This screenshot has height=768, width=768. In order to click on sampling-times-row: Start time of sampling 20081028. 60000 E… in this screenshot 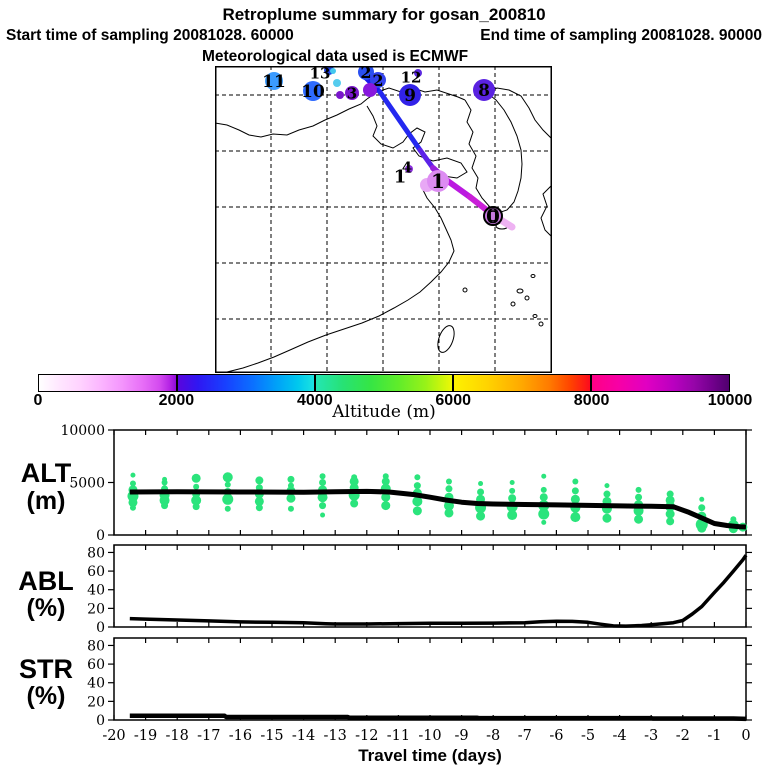, I will do `click(384, 36)`.